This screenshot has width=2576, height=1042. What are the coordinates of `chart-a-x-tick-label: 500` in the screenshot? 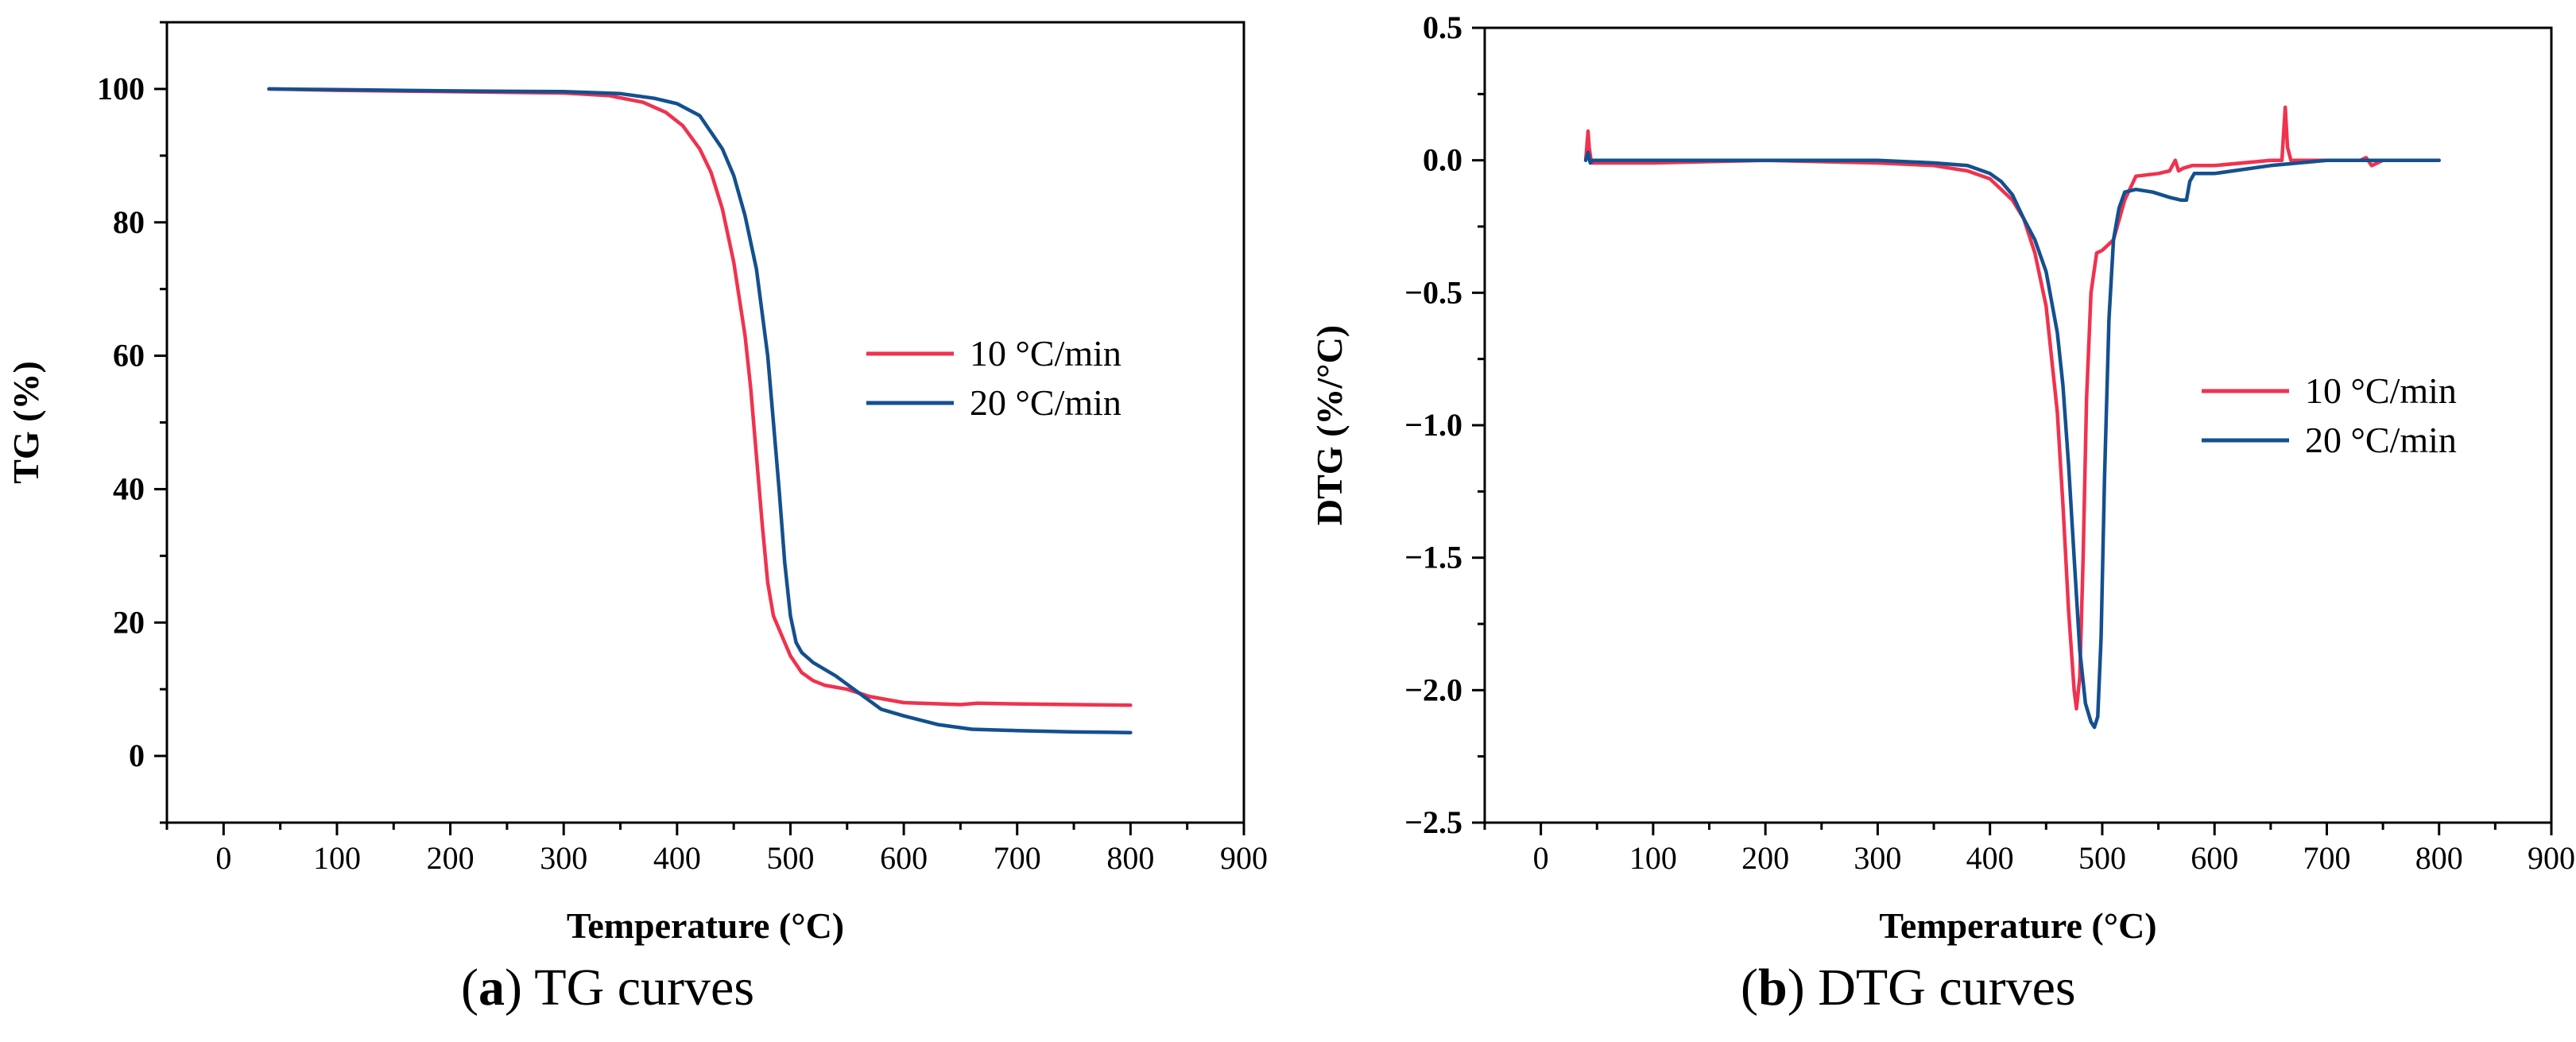 It's located at (790, 858).